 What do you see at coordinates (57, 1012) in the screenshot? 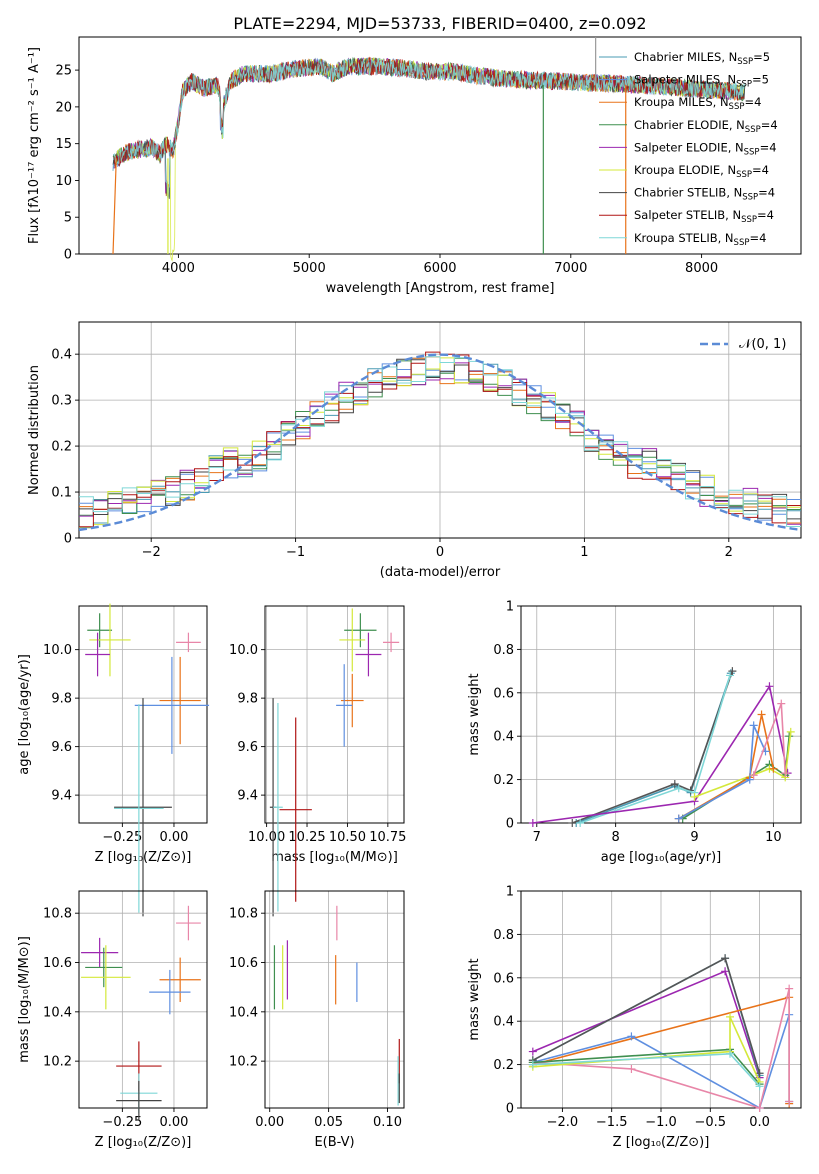
I see `mass_vs_Z-ytick-label: 10.4` at bounding box center [57, 1012].